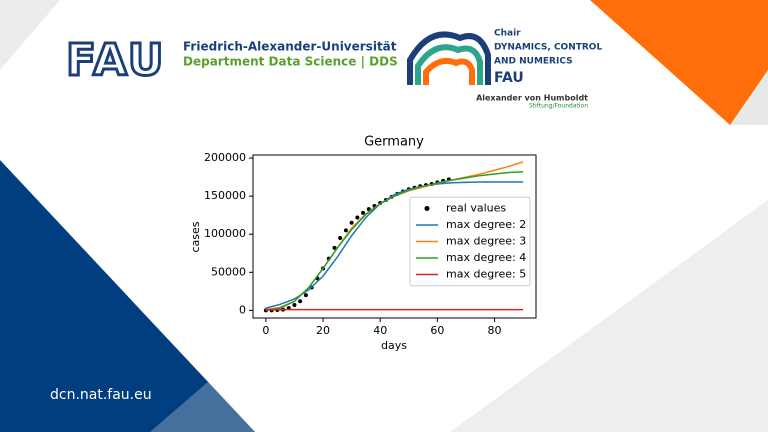  What do you see at coordinates (679, 62) in the screenshot?
I see `orange-shape` at bounding box center [679, 62].